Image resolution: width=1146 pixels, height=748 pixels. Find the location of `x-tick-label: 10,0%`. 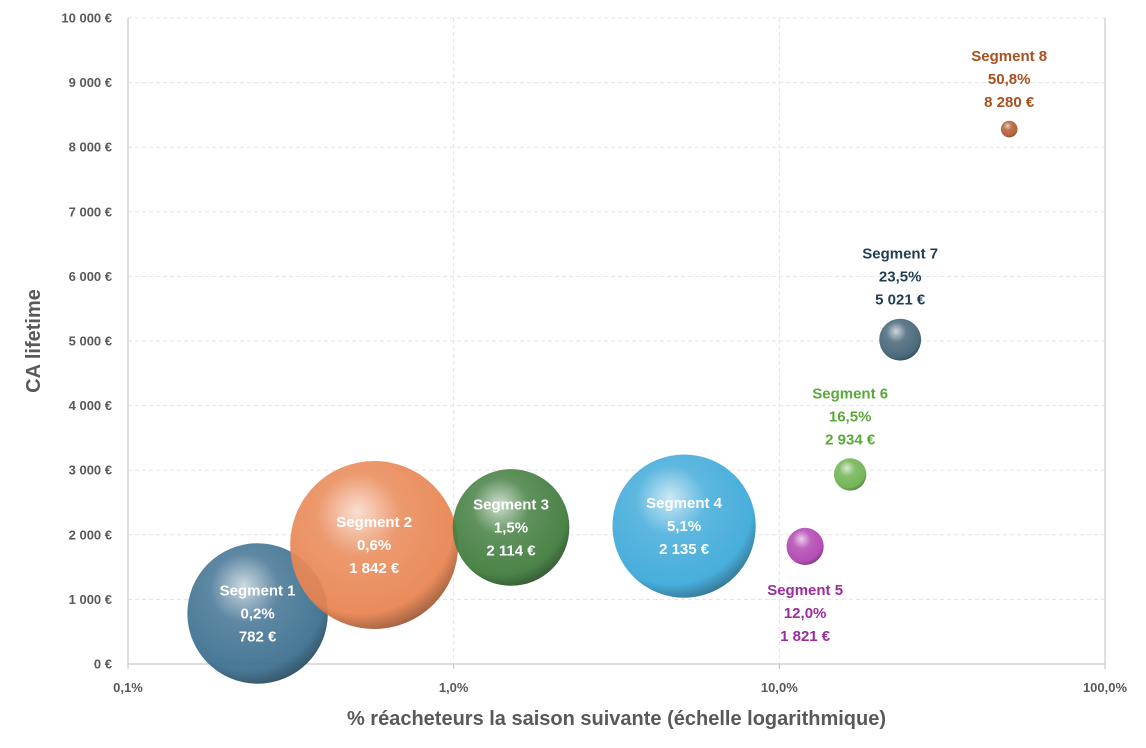

x-tick-label: 10,0% is located at coordinates (779, 687).